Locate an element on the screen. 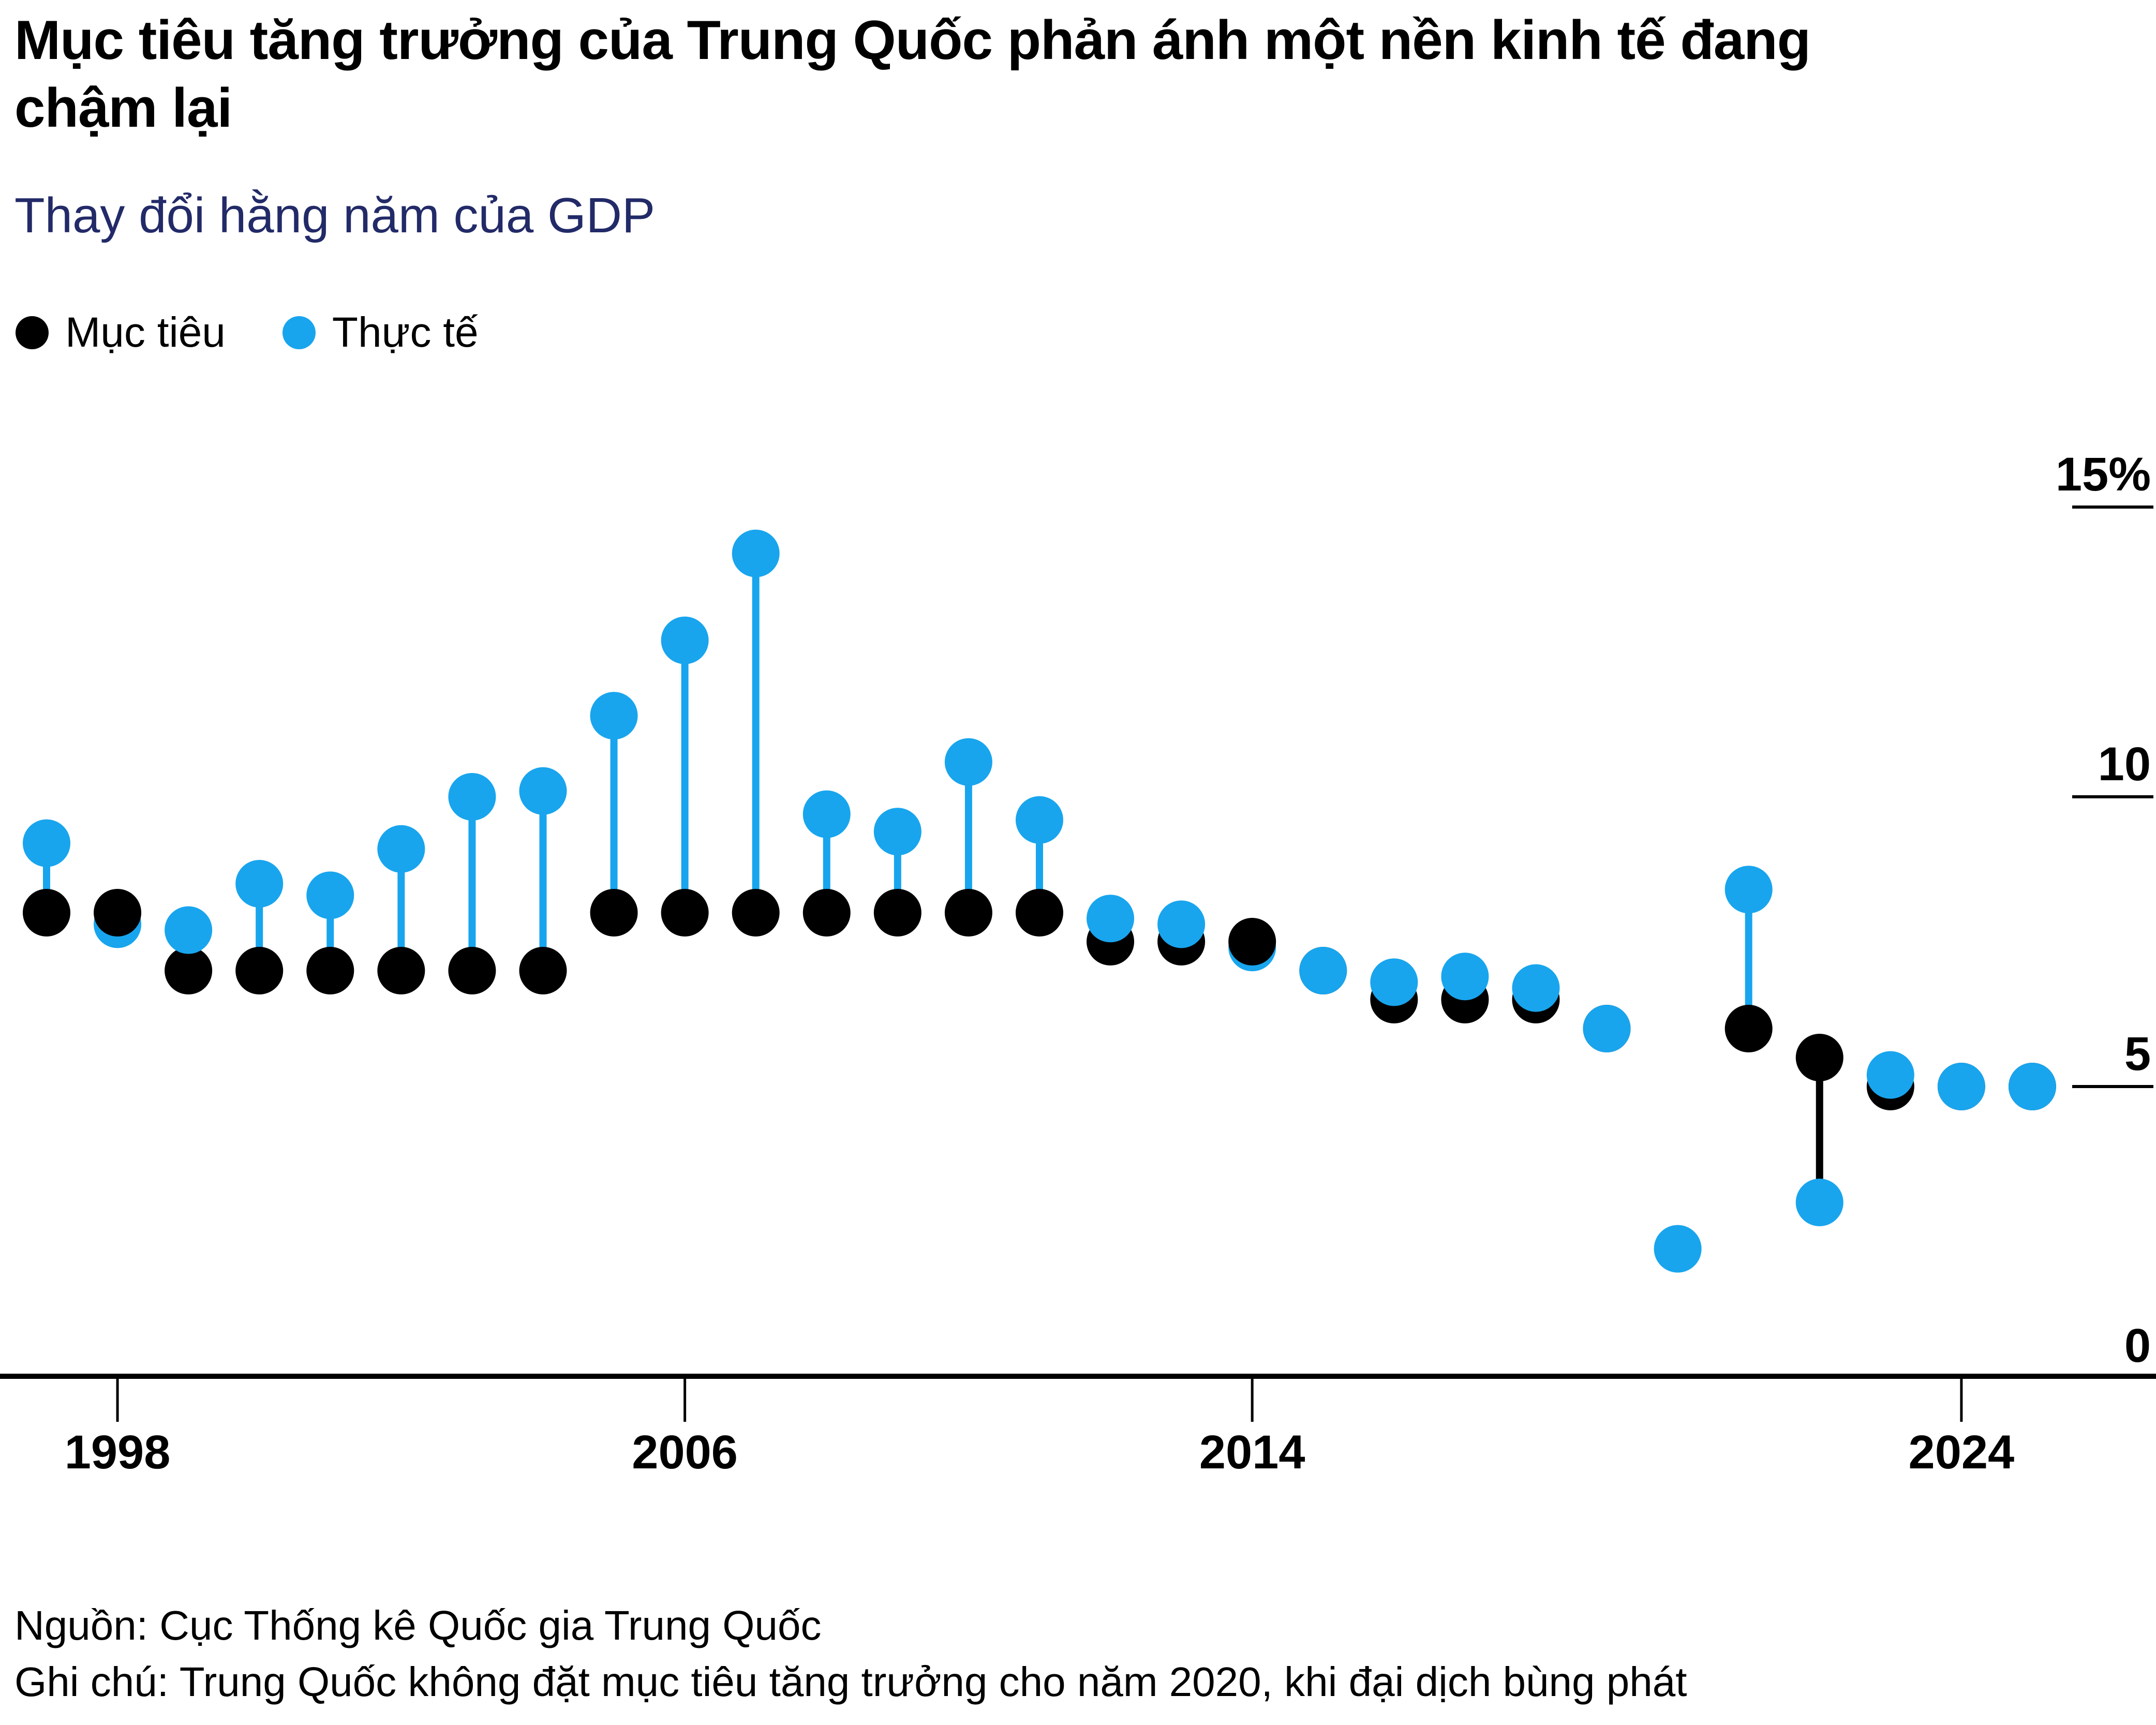 The image size is (2156, 1725). target-dot-2021 is located at coordinates (1748, 1028).